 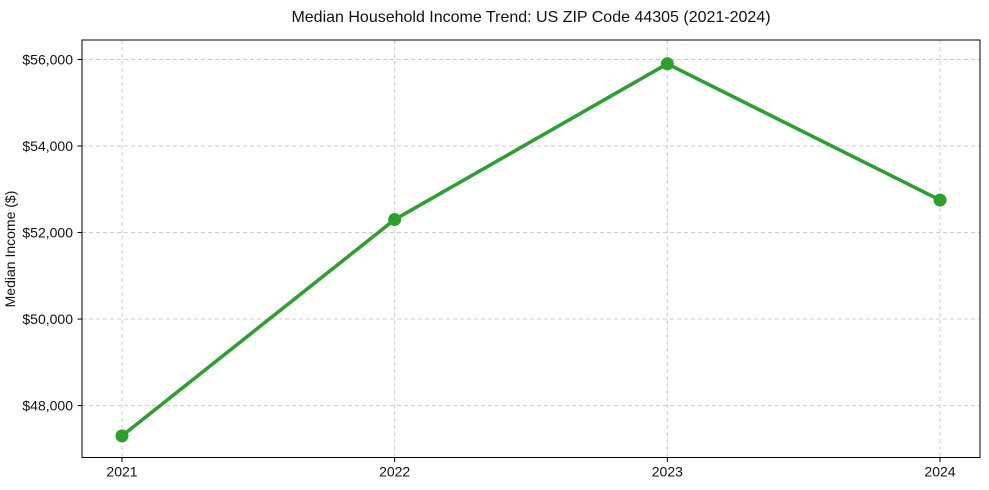 I want to click on y-tick-label: $50,000, so click(x=47, y=319).